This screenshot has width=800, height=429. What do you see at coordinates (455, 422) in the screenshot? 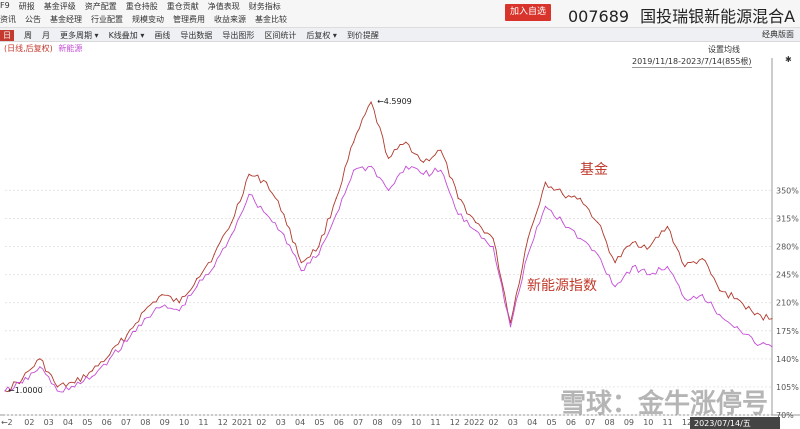
I see `x-tick-label-23: 12` at bounding box center [455, 422].